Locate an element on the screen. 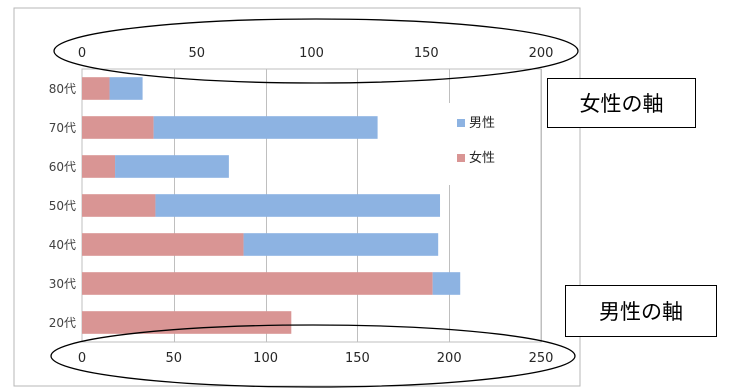 The height and width of the screenshot is (392, 729). female-axis-callout: 女性の軸 is located at coordinates (621, 103).